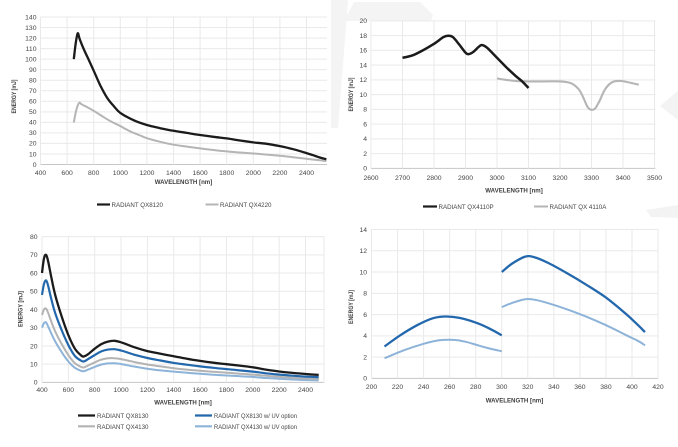 This screenshot has height=447, width=678. I want to click on svg-text: 260, so click(450, 387).